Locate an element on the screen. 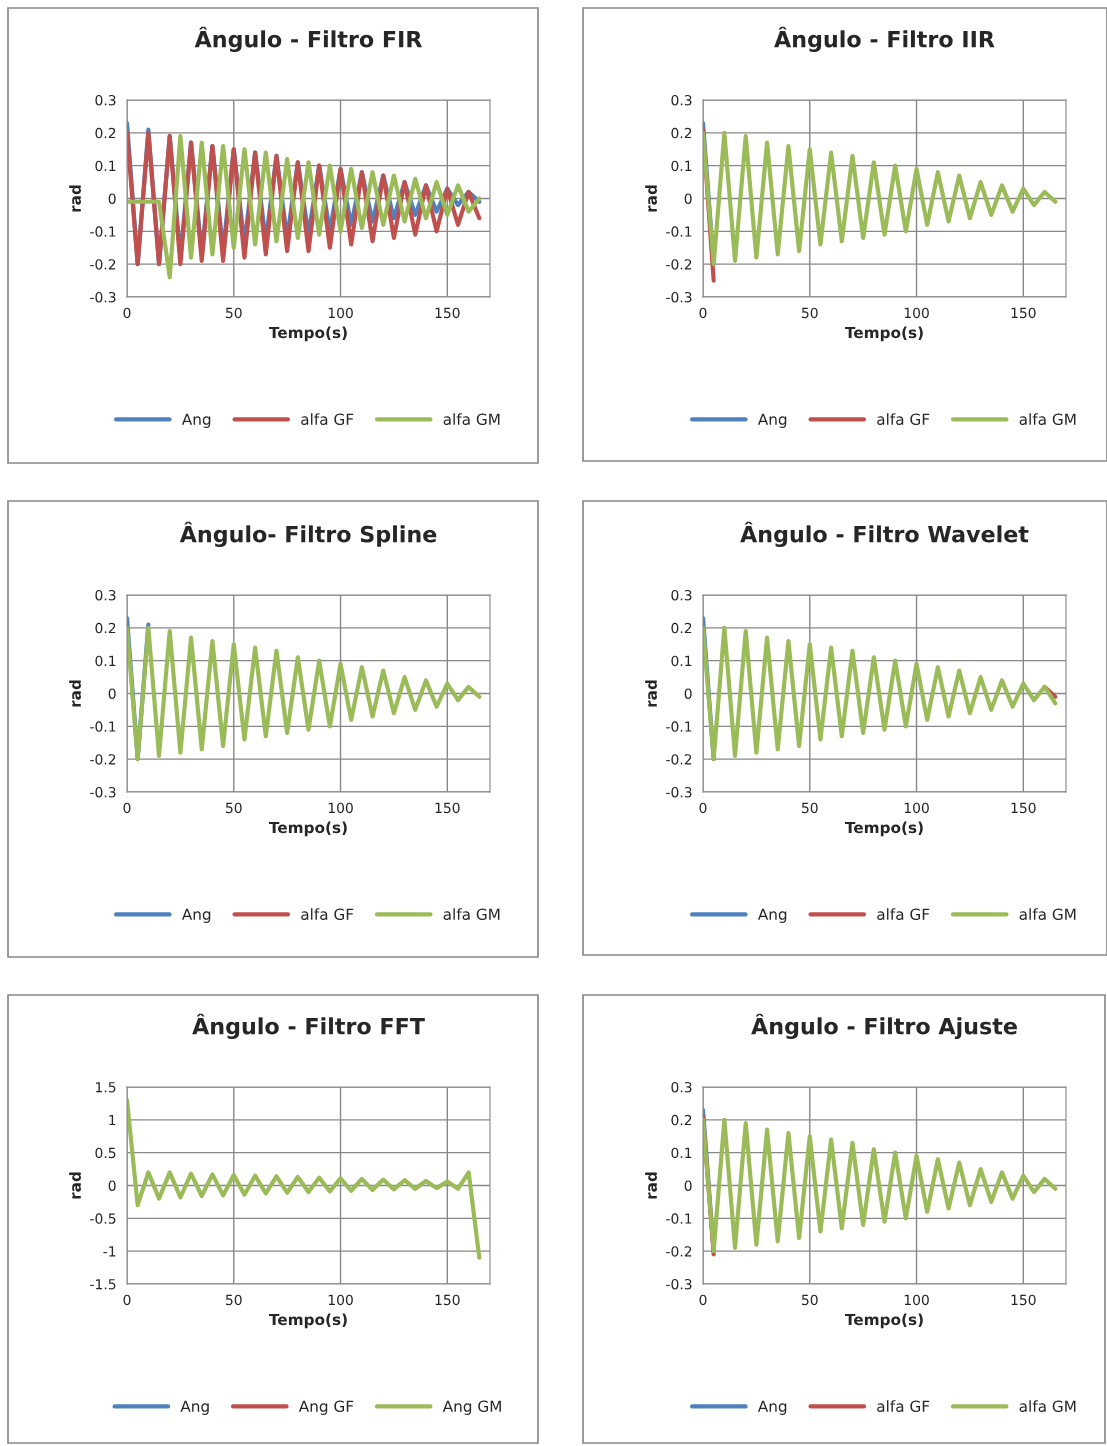 This screenshot has width=1107, height=1446. chart-title: Ângulo - Filtro Ajuste is located at coordinates (884, 1026).